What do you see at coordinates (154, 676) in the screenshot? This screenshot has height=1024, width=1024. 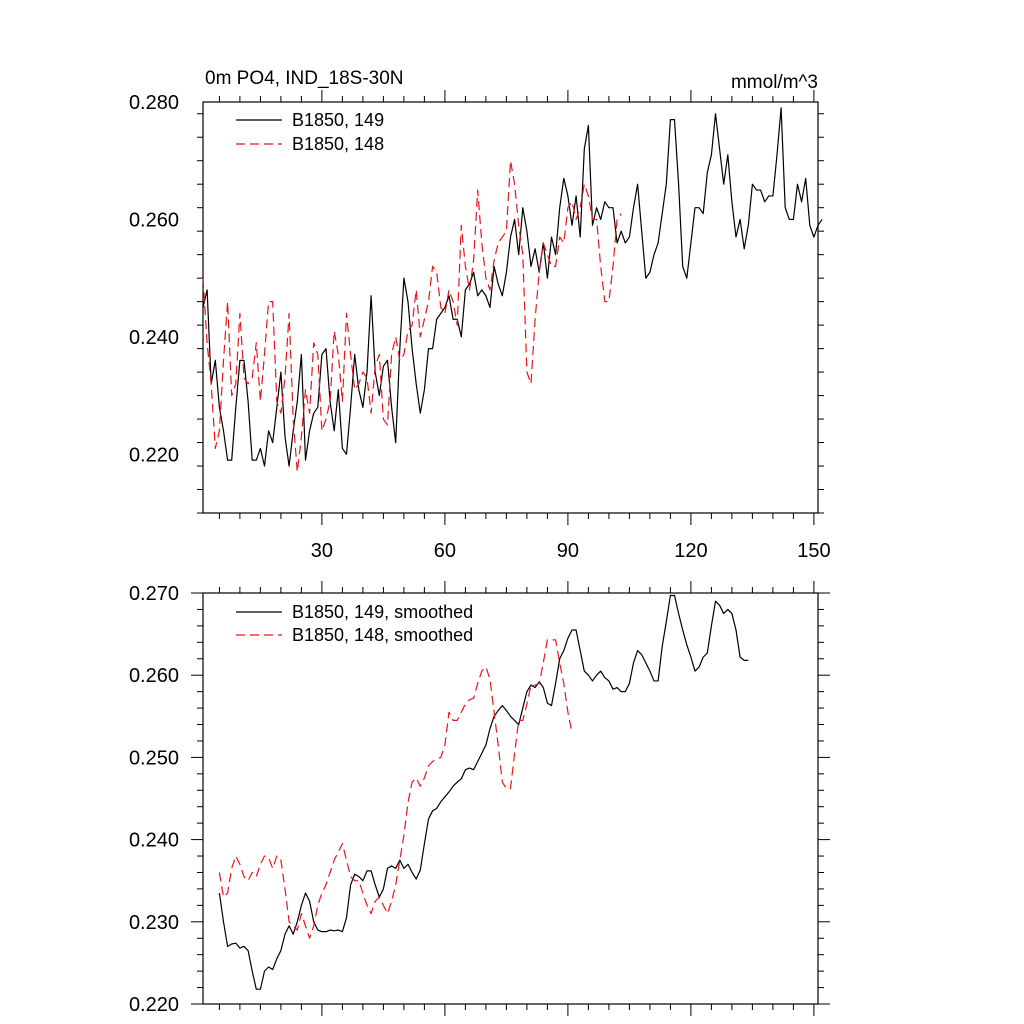 I see `bottom-ytick-label-0.260: 0.260` at bounding box center [154, 676].